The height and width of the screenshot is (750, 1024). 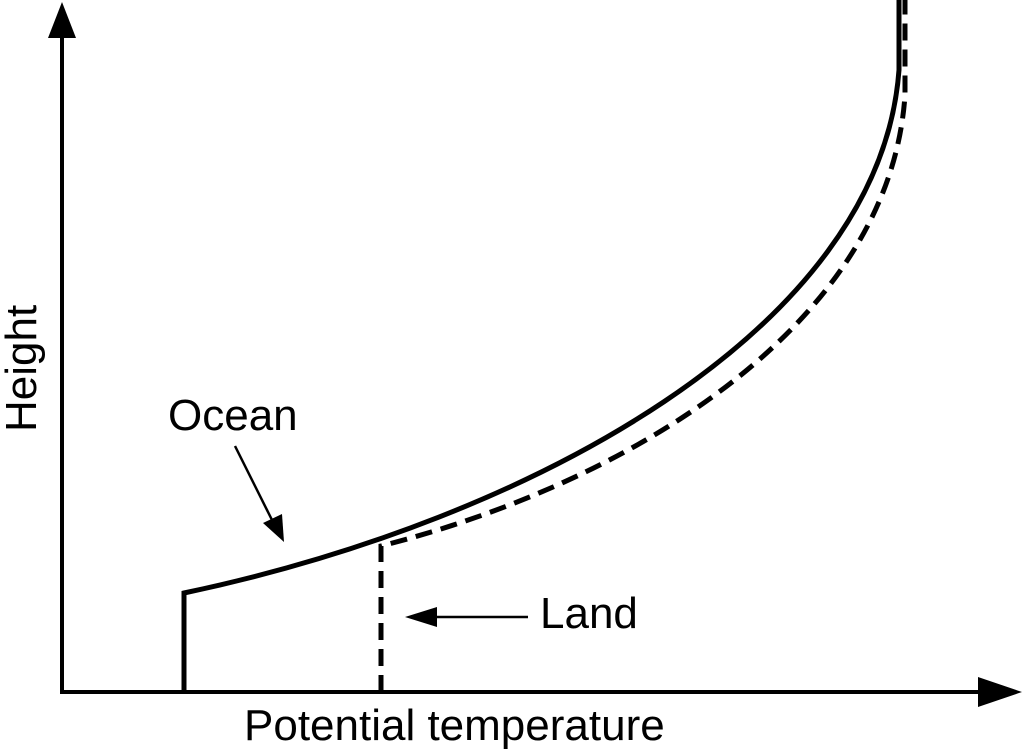 What do you see at coordinates (233, 415) in the screenshot?
I see `ocean-label: Ocean` at bounding box center [233, 415].